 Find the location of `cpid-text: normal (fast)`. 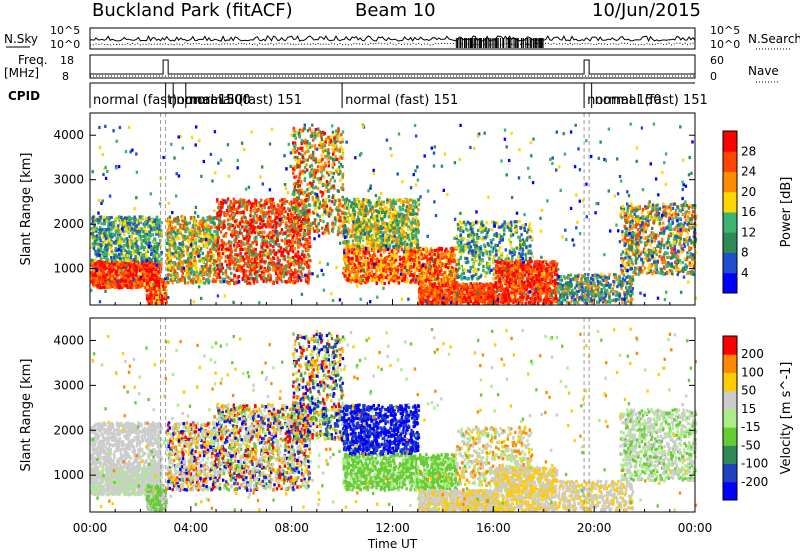

cpid-text: normal (fast) is located at coordinates (135, 100).